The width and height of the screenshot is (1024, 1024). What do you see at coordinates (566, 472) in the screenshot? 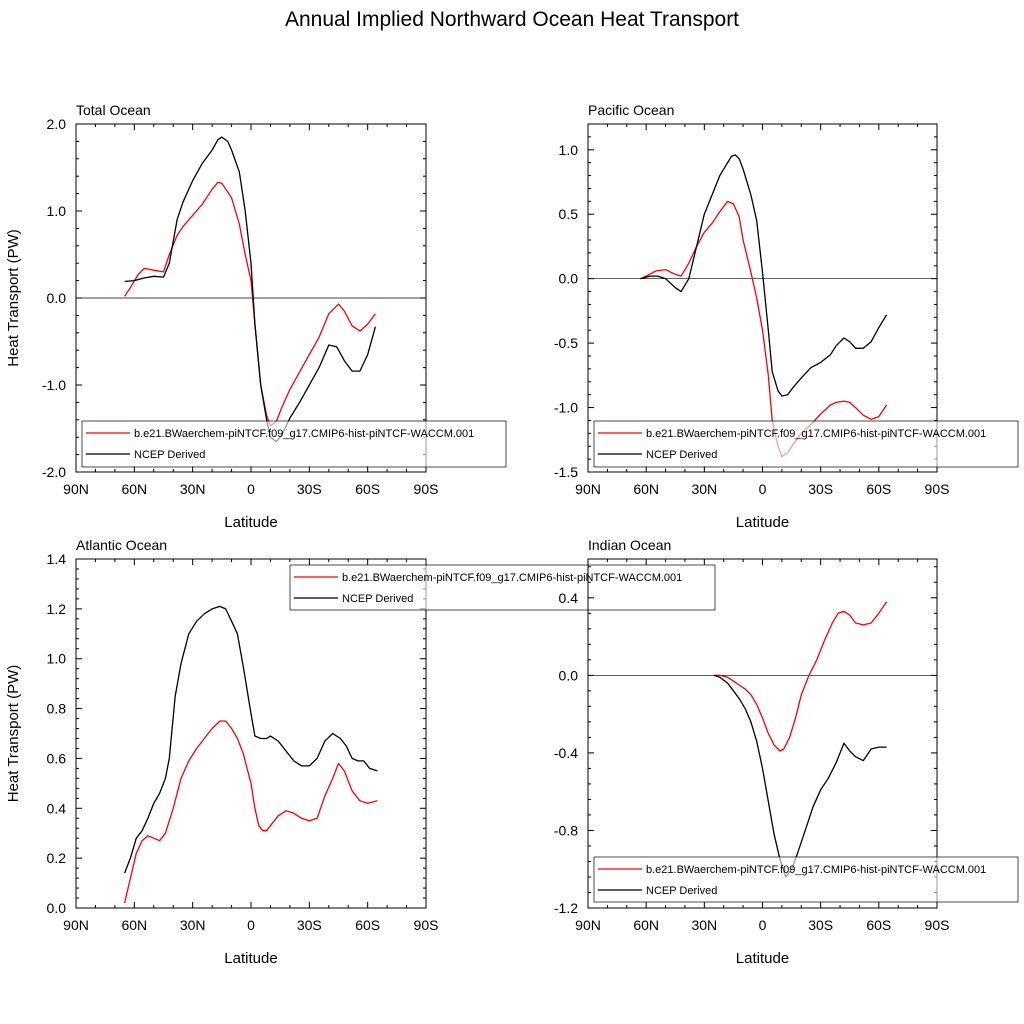
I see `y-tick-label: -1.5` at bounding box center [566, 472].